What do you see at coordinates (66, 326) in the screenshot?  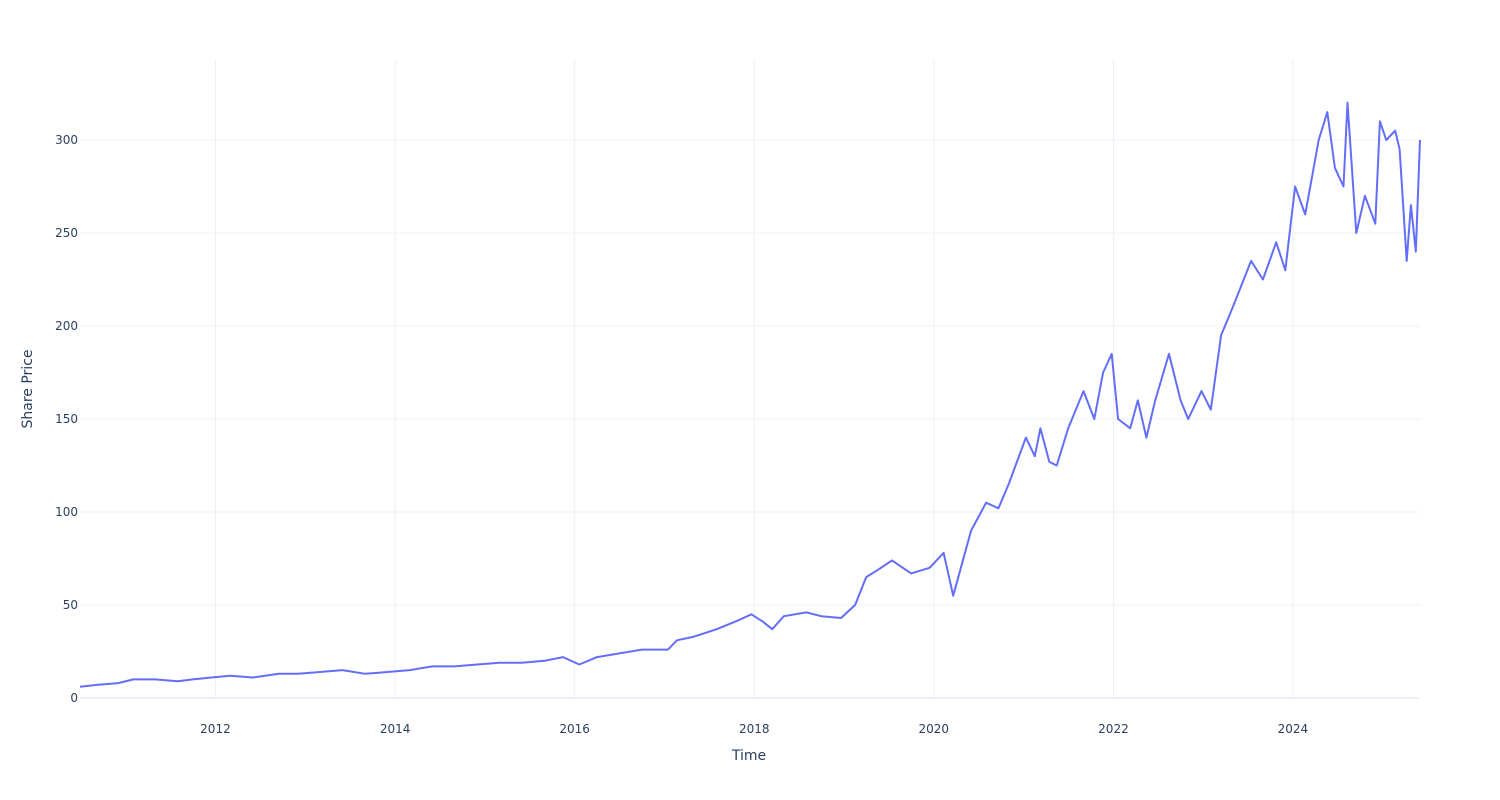 I see `y-tick-label: 200` at bounding box center [66, 326].